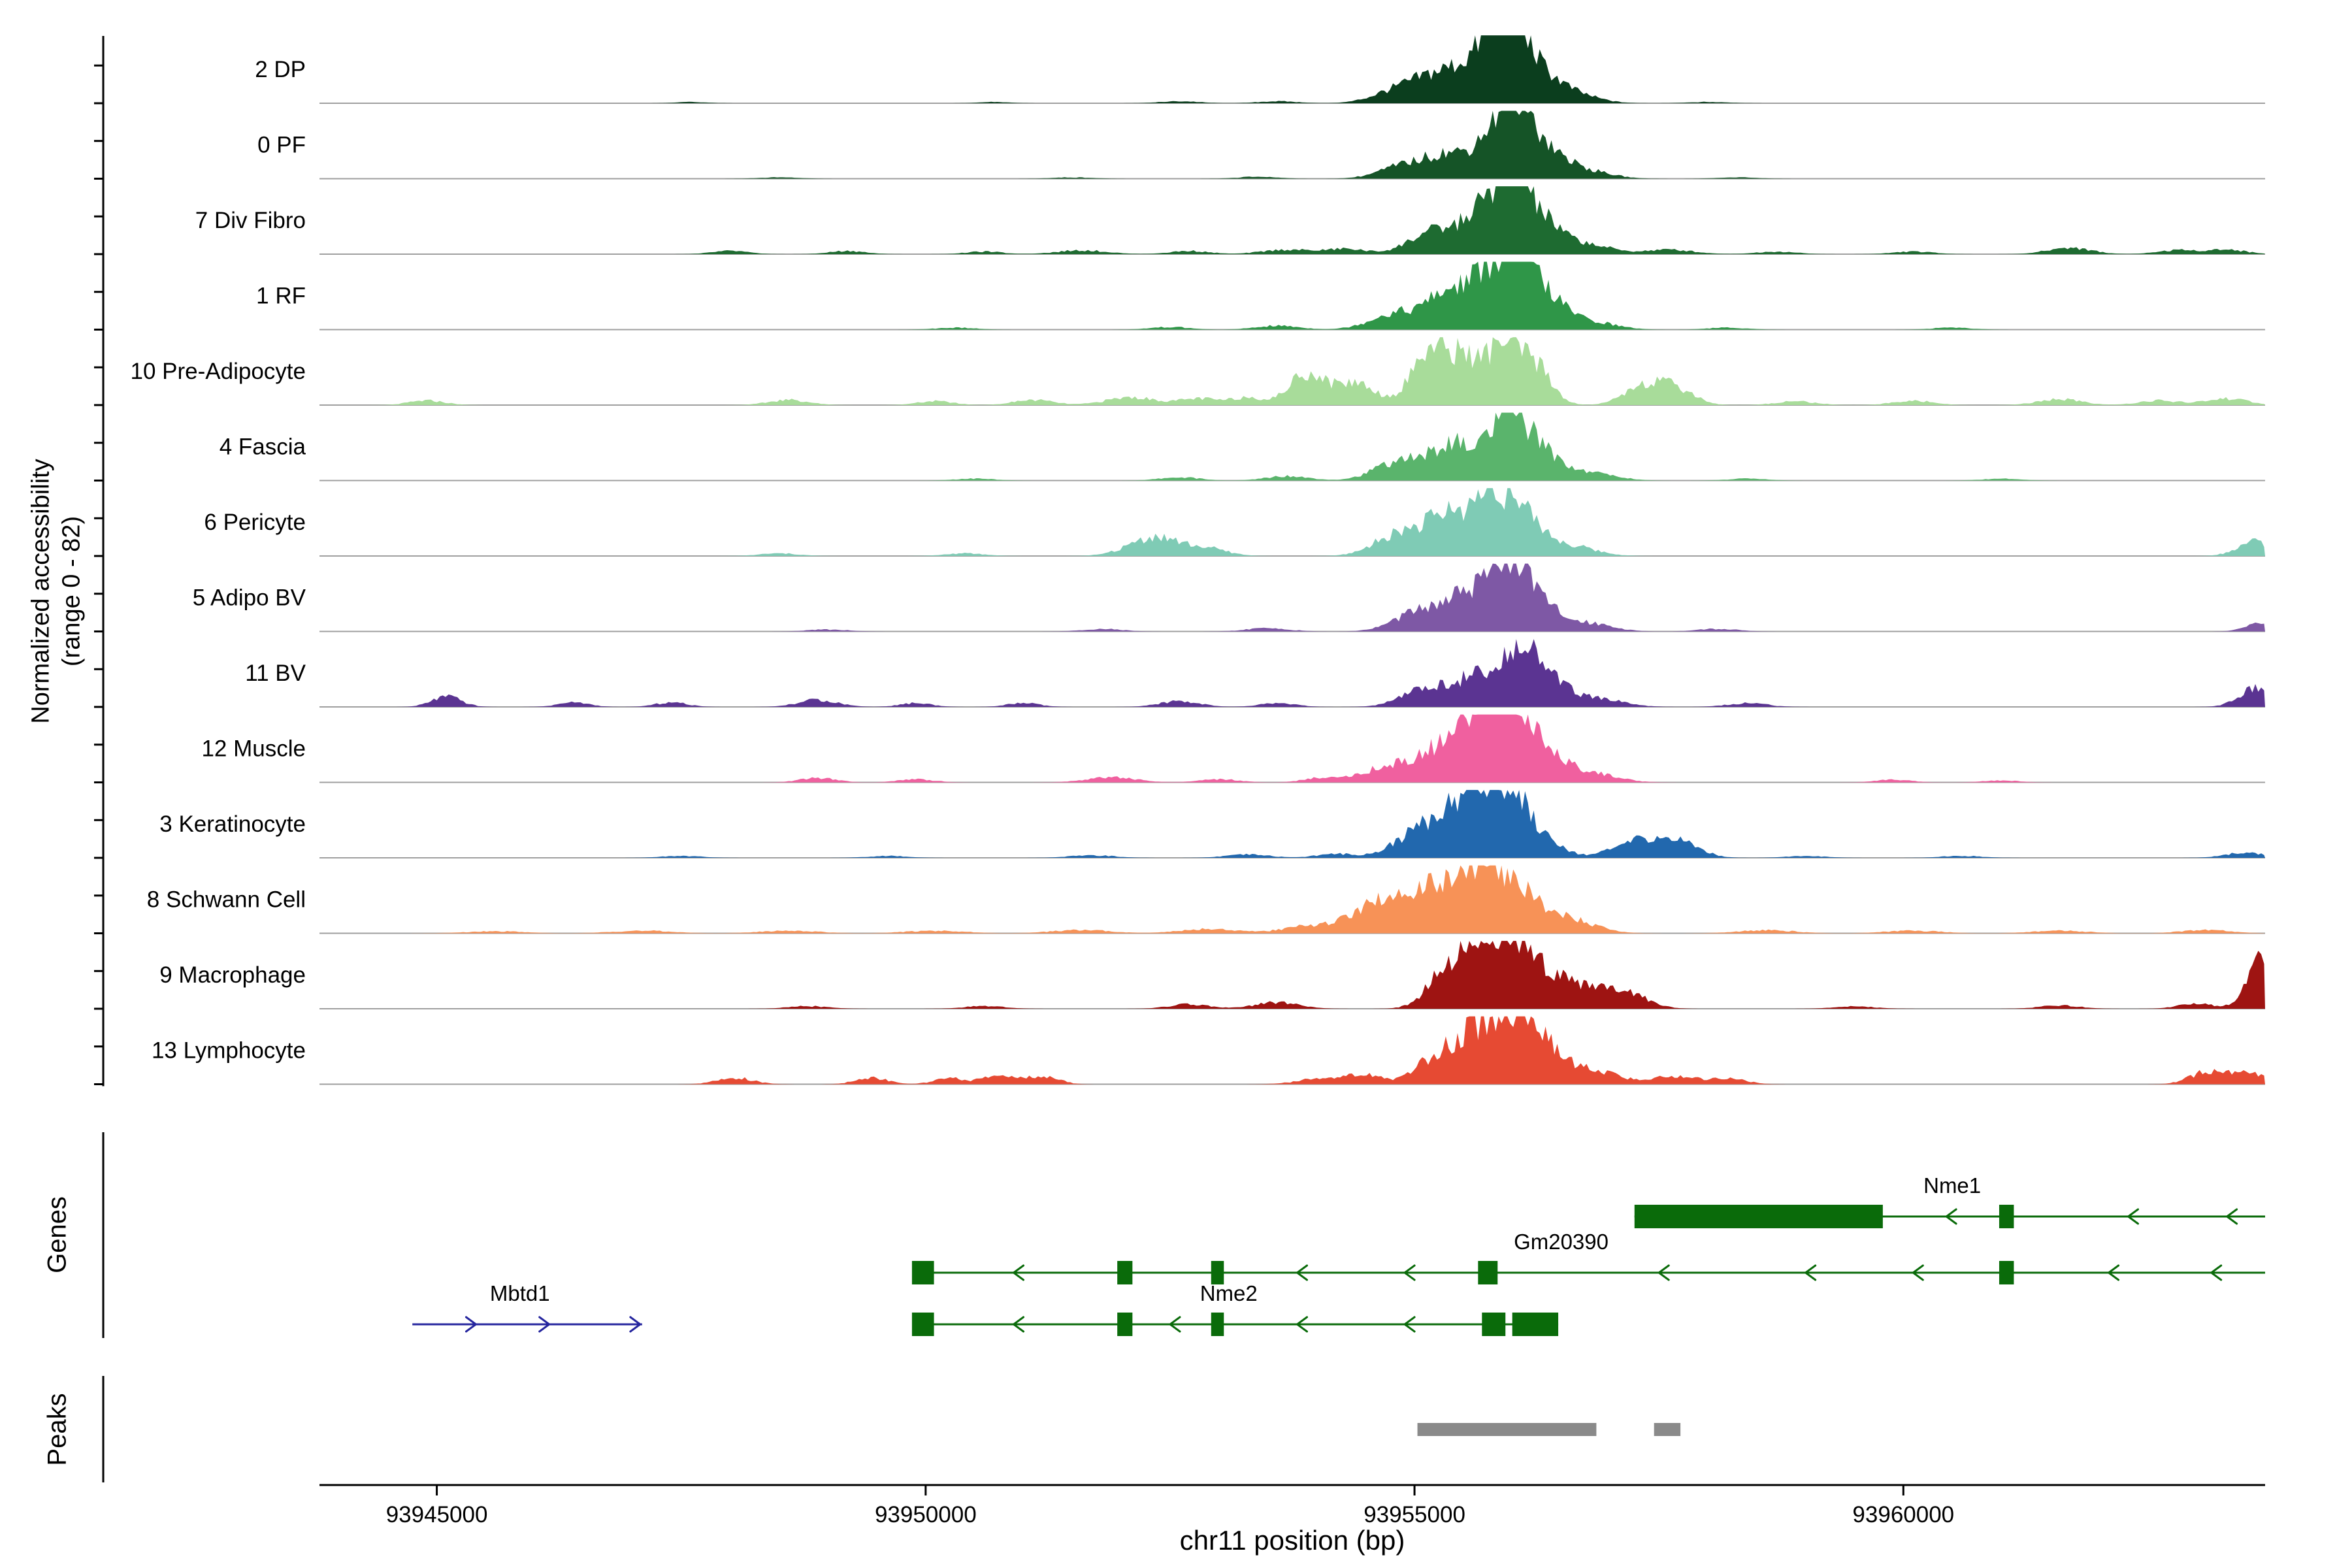  I want to click on track-signal-11-bv, so click(1292, 673).